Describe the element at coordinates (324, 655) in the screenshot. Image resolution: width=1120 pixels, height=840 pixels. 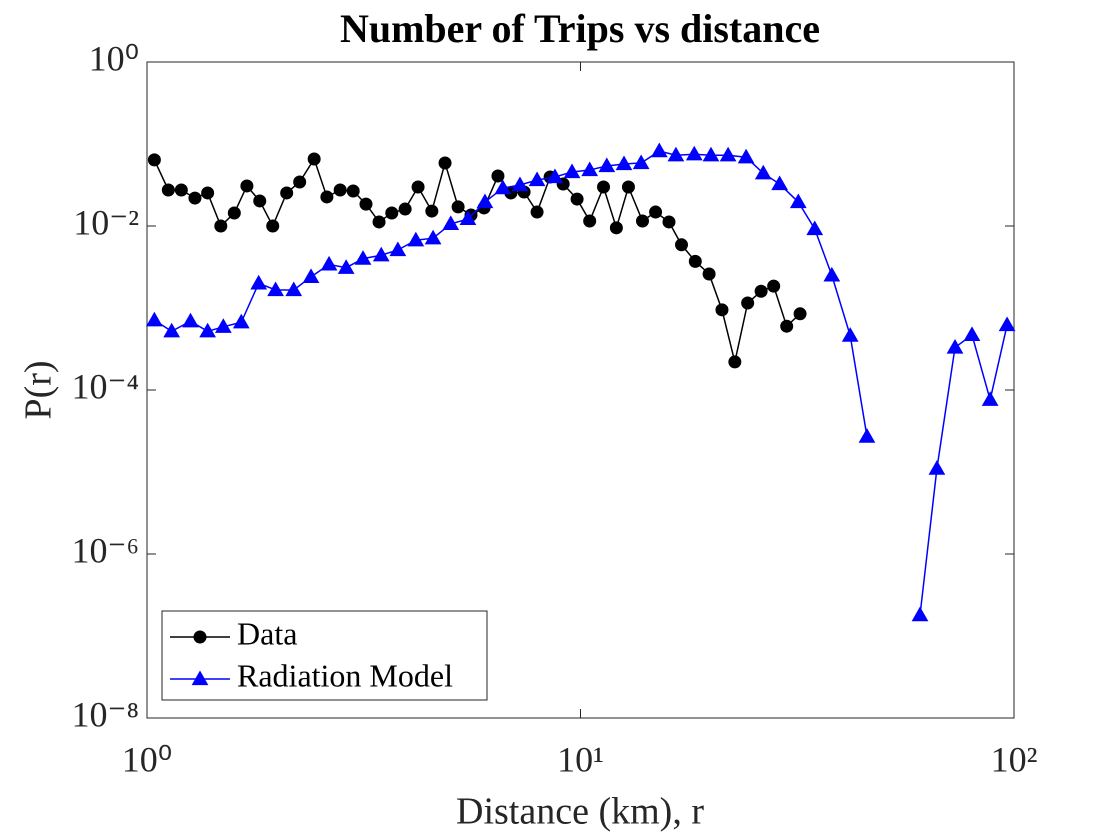
I see `legend-box` at that location.